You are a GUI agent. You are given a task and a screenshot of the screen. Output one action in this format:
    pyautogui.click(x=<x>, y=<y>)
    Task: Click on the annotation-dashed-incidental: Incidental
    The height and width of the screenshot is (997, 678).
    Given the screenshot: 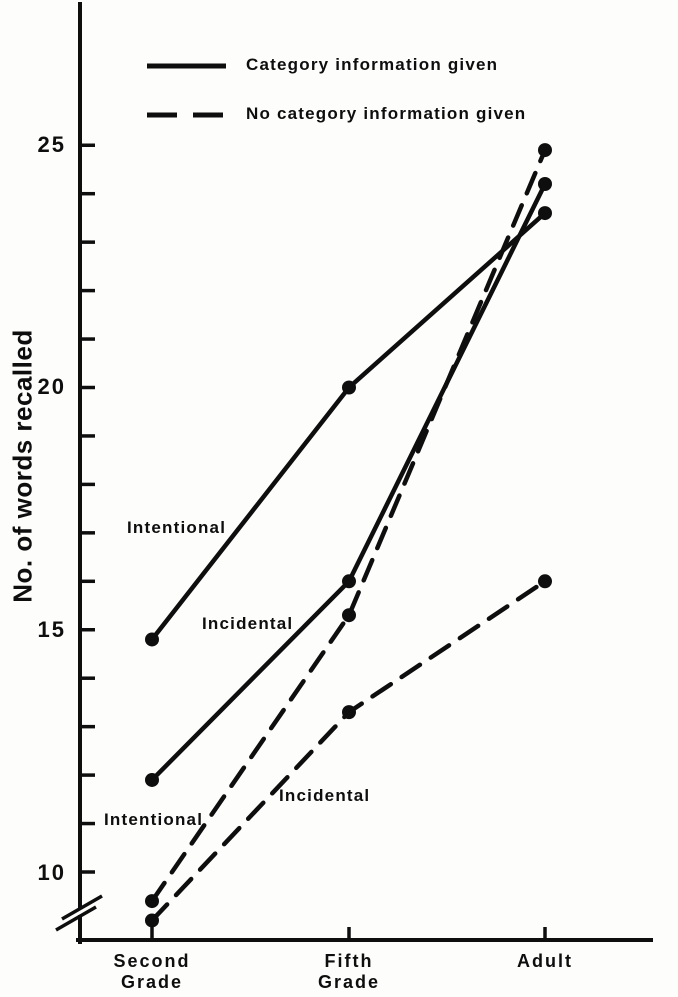 What is the action you would take?
    pyautogui.click(x=325, y=795)
    